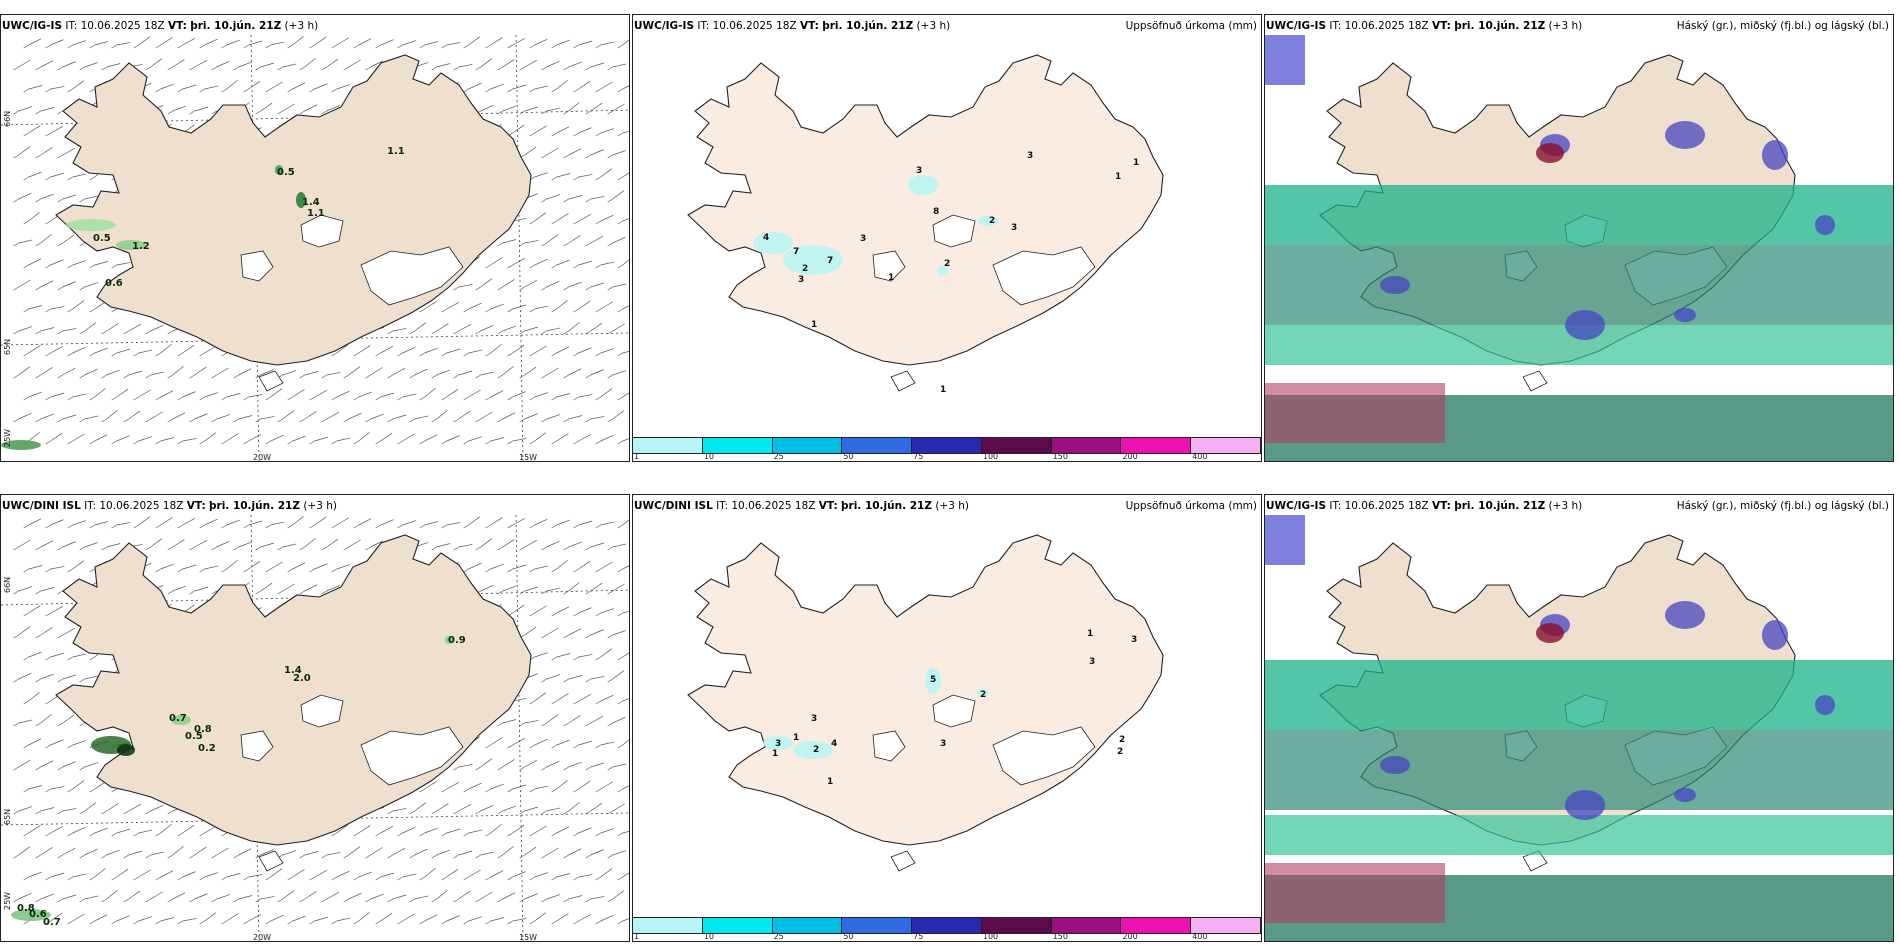 The image size is (1900, 950). Describe the element at coordinates (947, 264) in the screenshot. I see `precip-value: 2` at that location.